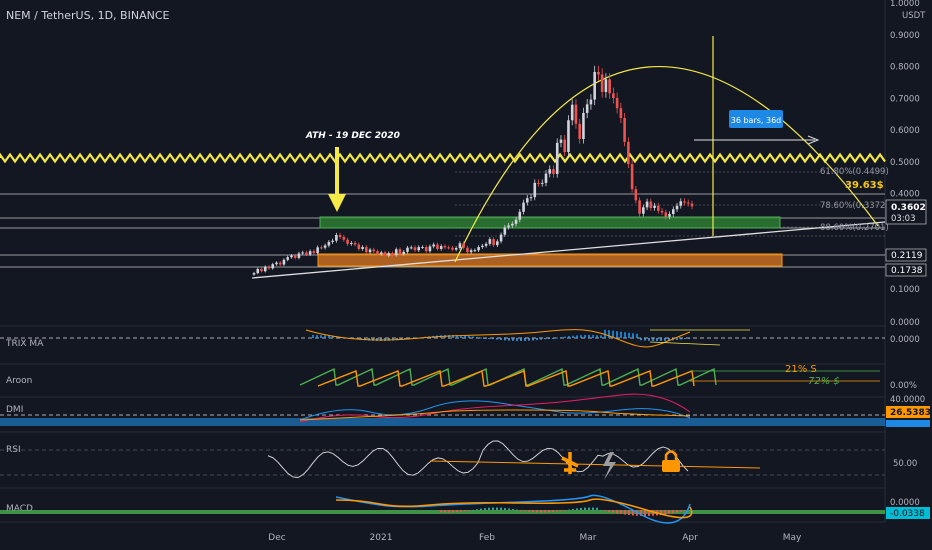 The width and height of the screenshot is (932, 550). I want to click on zigzag-resistance-line, so click(443, 158).